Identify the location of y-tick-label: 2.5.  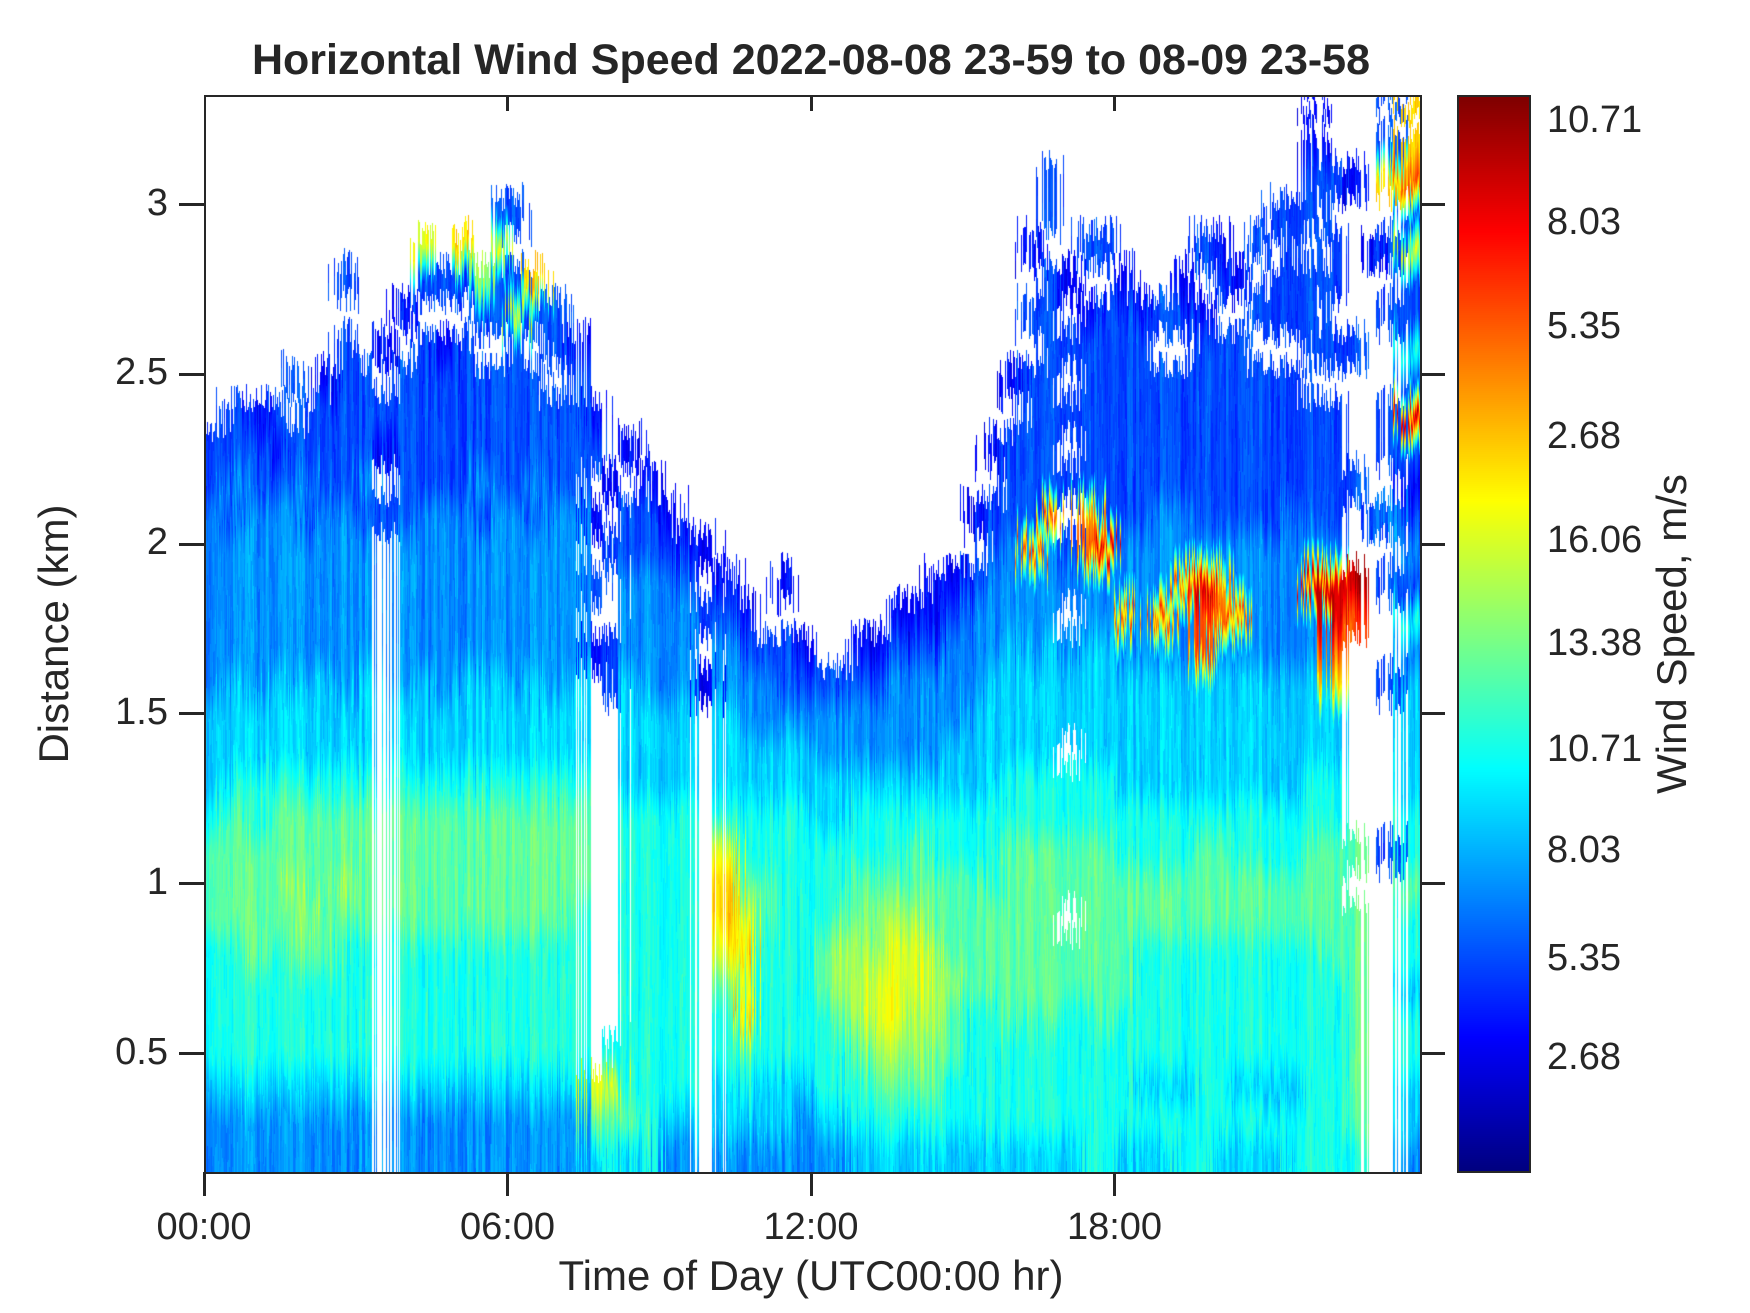
(141, 372).